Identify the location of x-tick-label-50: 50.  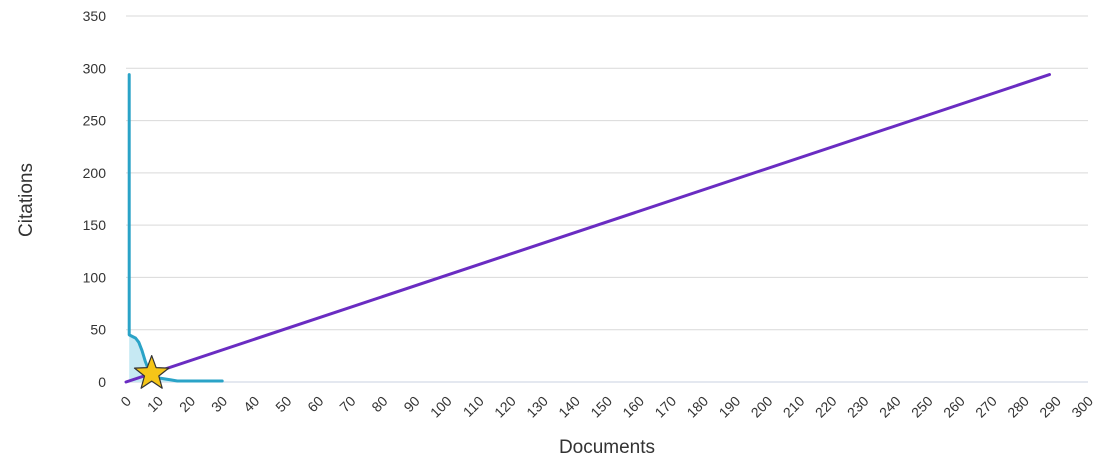
(283, 404).